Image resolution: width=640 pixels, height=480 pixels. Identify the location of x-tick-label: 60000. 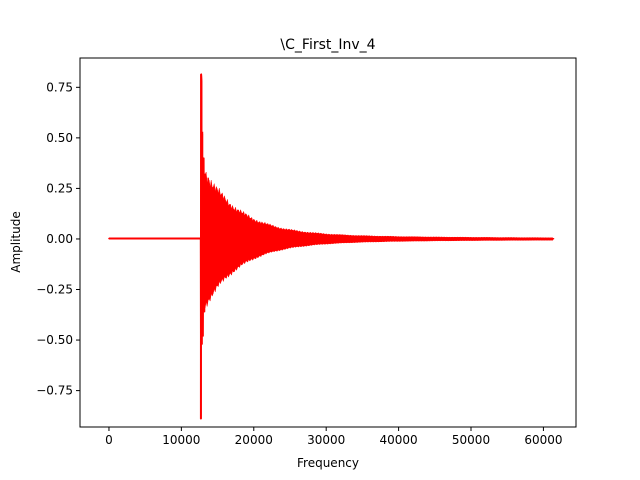
(543, 440).